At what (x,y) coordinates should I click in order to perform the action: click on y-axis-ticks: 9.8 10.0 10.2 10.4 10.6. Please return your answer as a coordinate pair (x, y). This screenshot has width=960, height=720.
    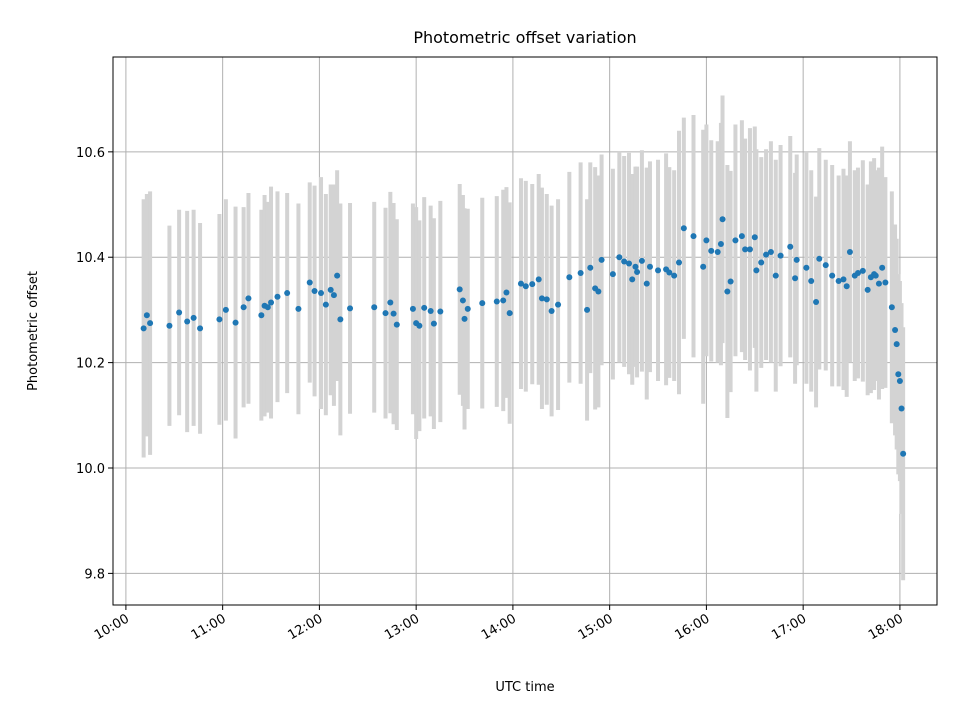
    Looking at the image, I should click on (94, 364).